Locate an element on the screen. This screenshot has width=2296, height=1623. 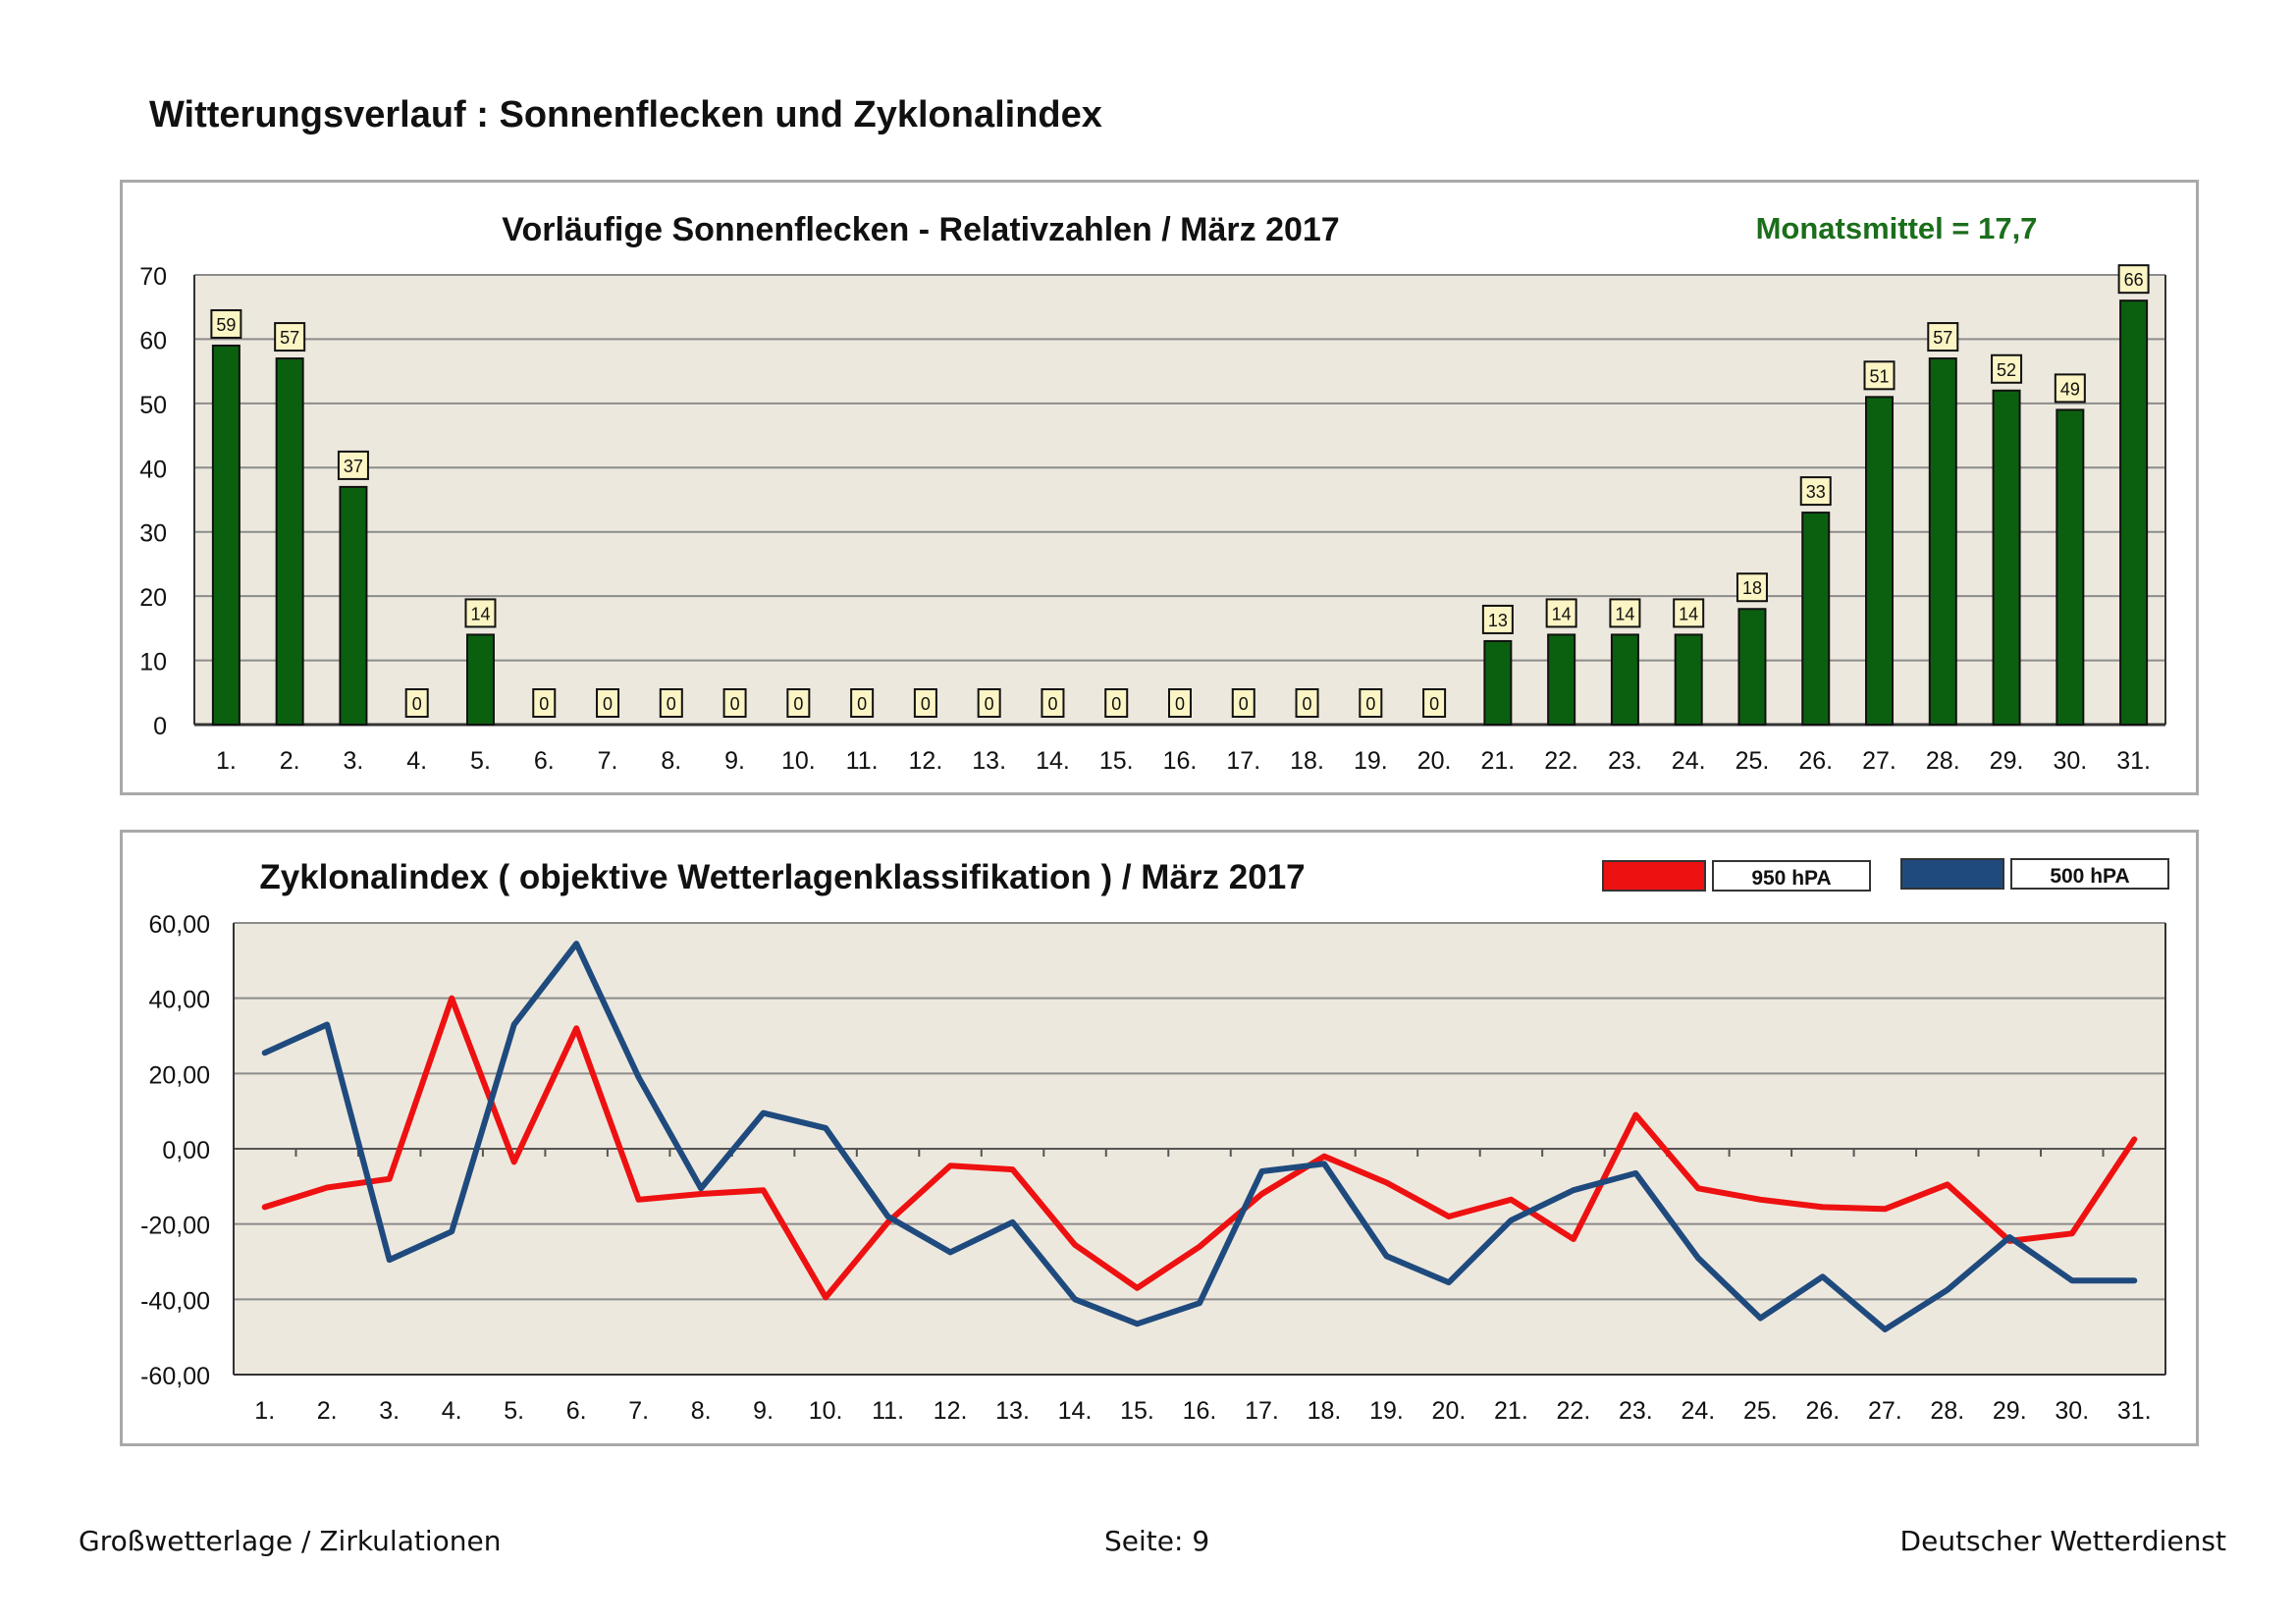
x-tick-label: 23. is located at coordinates (1636, 1411).